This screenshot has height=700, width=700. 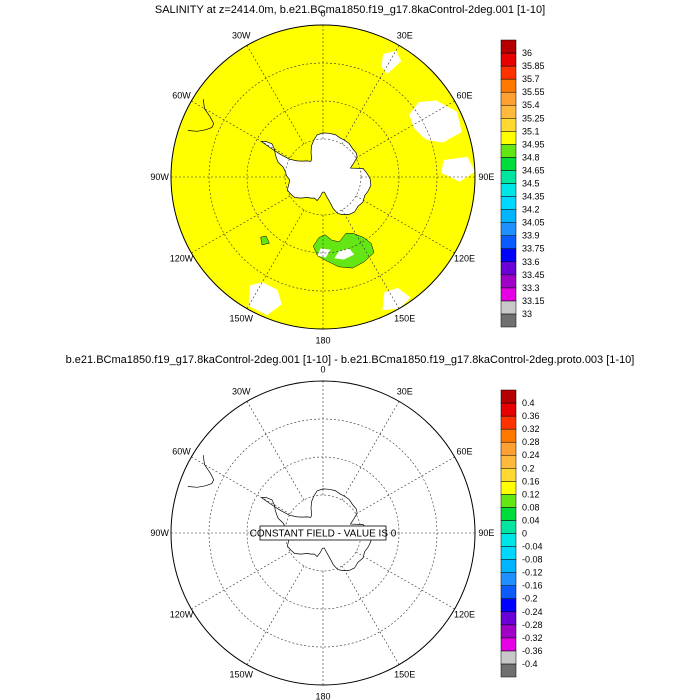 What do you see at coordinates (533, 223) in the screenshot?
I see `colorbar-label: 34.05` at bounding box center [533, 223].